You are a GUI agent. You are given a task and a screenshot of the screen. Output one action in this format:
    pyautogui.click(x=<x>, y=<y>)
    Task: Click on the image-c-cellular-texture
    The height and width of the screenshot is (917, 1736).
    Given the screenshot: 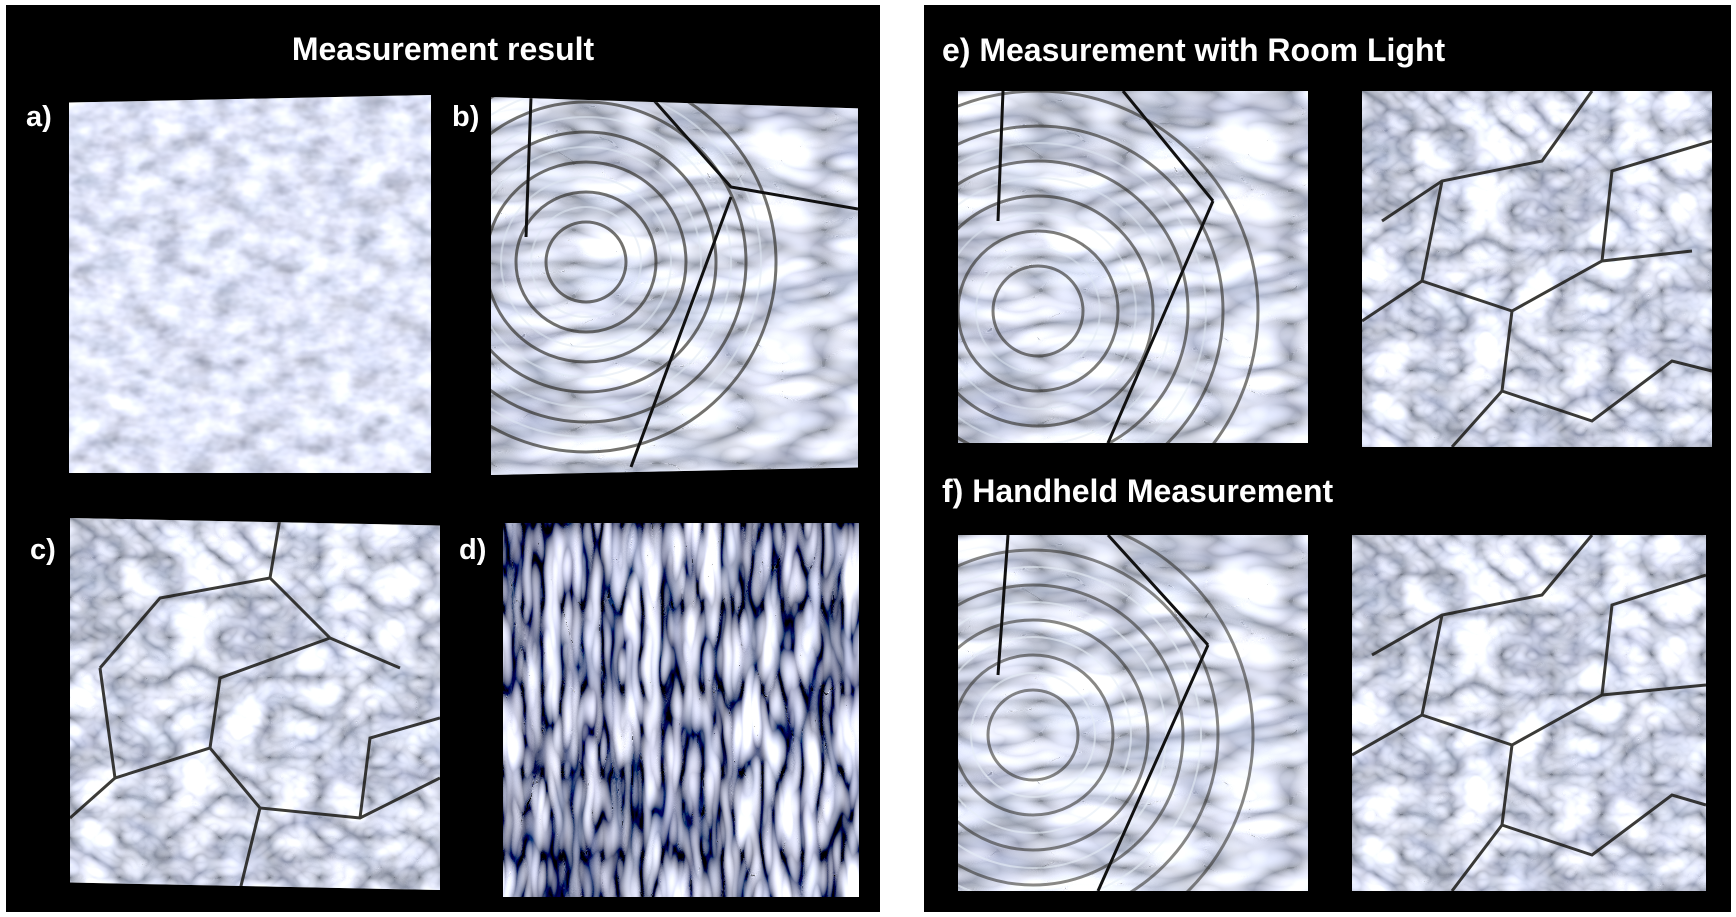 What is the action you would take?
    pyautogui.click(x=255, y=704)
    